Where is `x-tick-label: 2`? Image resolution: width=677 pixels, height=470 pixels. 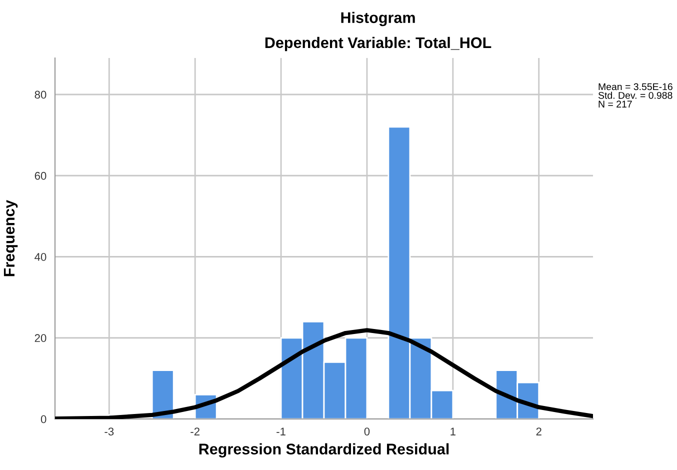
x-tick-label: 2 is located at coordinates (539, 432).